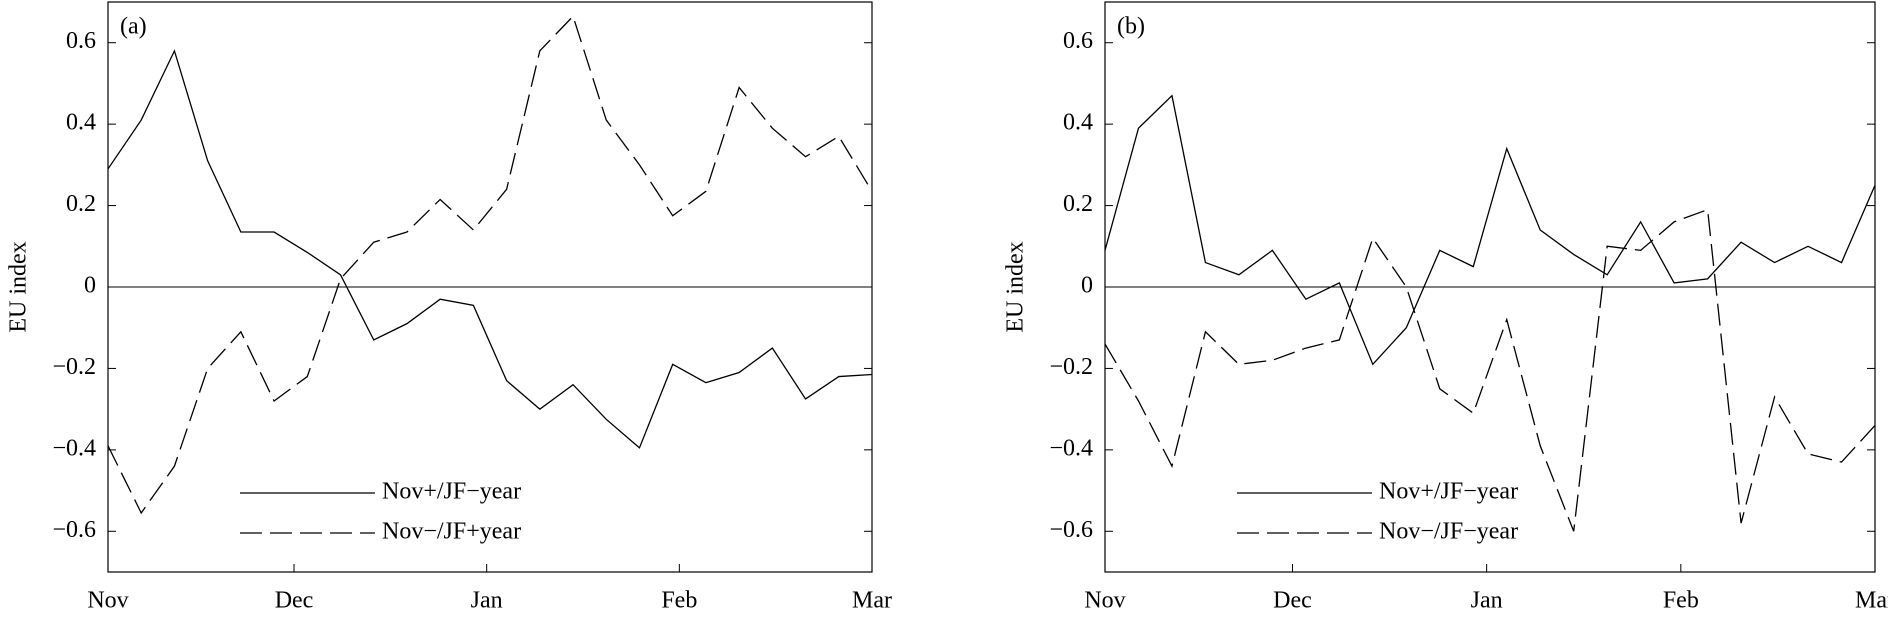 The image size is (1888, 625). What do you see at coordinates (133, 27) in the screenshot?
I see `panel-label: (a)` at bounding box center [133, 27].